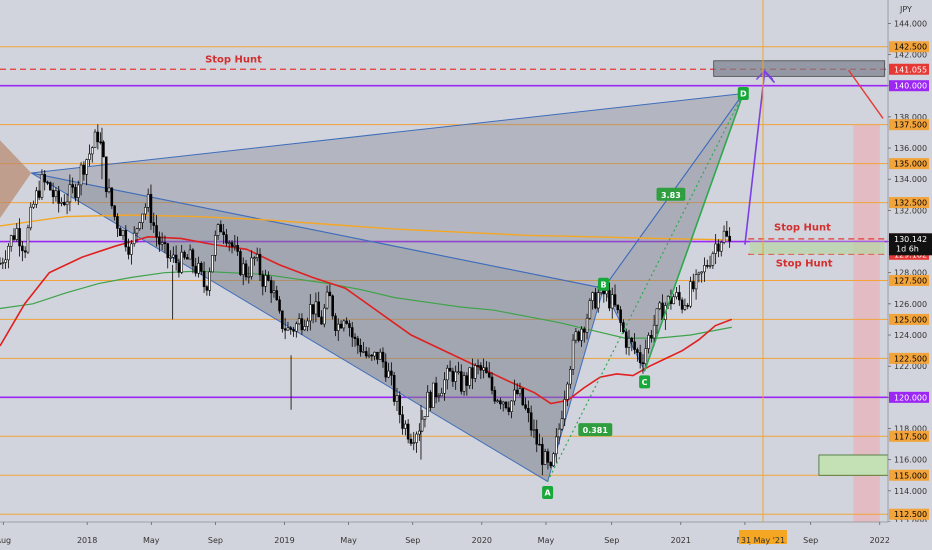 The width and height of the screenshot is (932, 550). What do you see at coordinates (645, 382) in the screenshot?
I see `pattern-point-c: C` at bounding box center [645, 382].